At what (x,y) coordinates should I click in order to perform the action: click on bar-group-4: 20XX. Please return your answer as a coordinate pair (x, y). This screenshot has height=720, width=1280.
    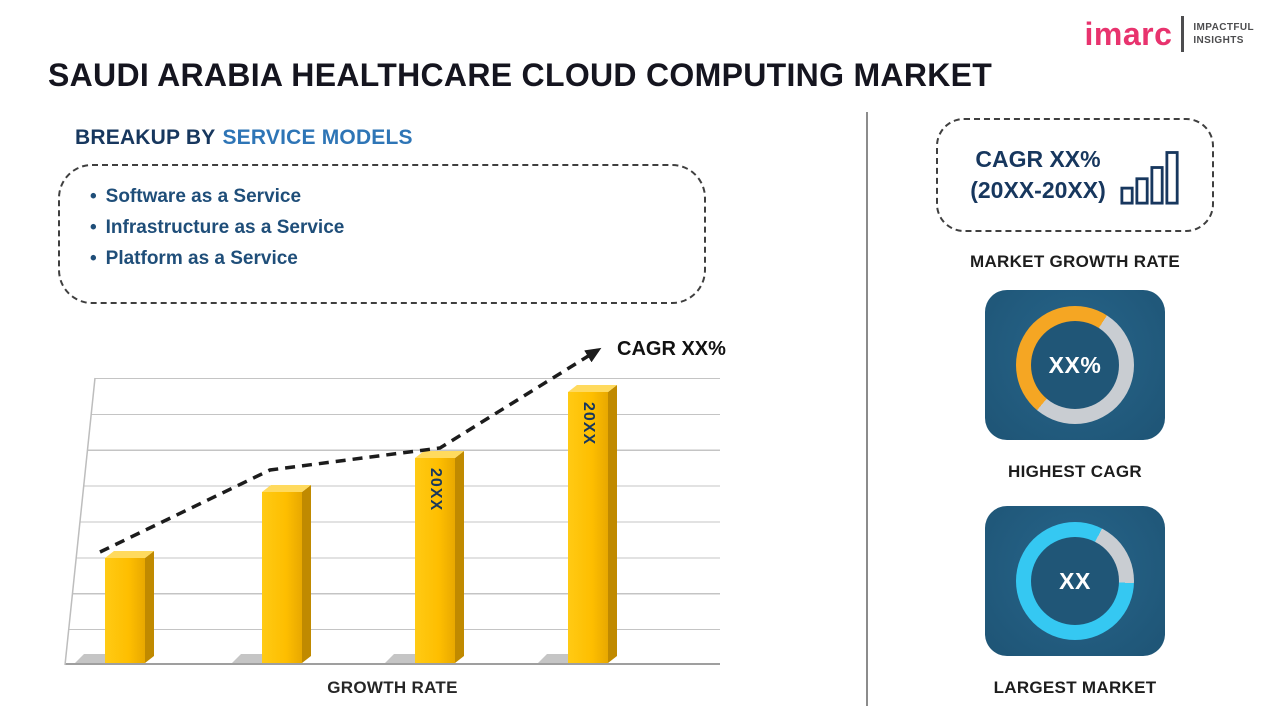
    Looking at the image, I should click on (573, 520).